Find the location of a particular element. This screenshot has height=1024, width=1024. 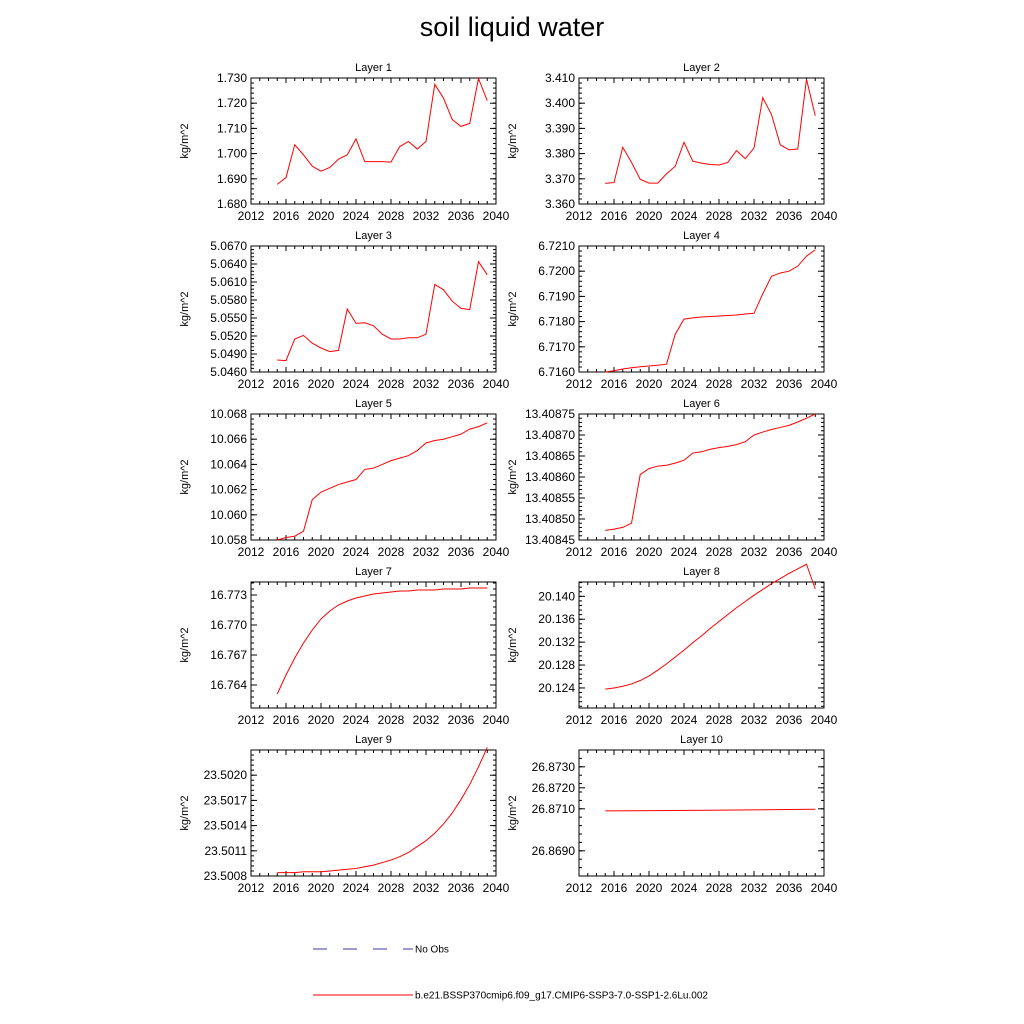

y-tick-label: 20.132 is located at coordinates (556, 642).